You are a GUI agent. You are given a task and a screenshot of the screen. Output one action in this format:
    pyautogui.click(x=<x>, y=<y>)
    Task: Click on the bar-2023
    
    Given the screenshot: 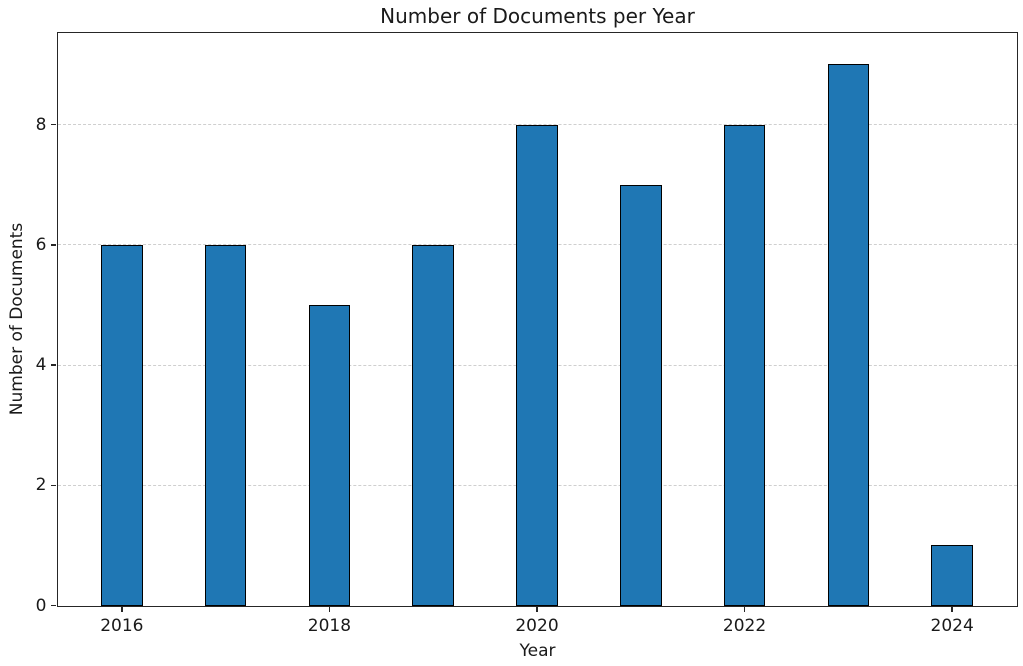 What is the action you would take?
    pyautogui.click(x=848, y=335)
    